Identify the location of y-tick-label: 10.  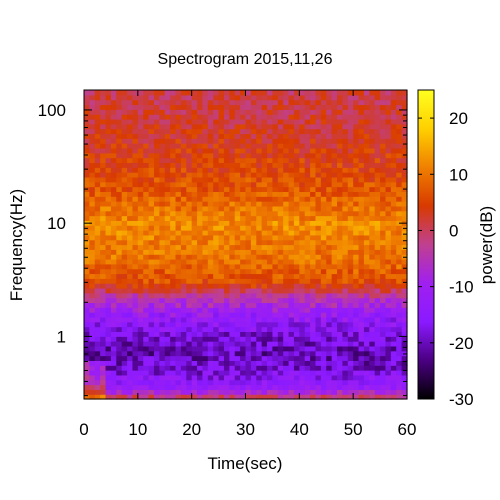
(56, 223).